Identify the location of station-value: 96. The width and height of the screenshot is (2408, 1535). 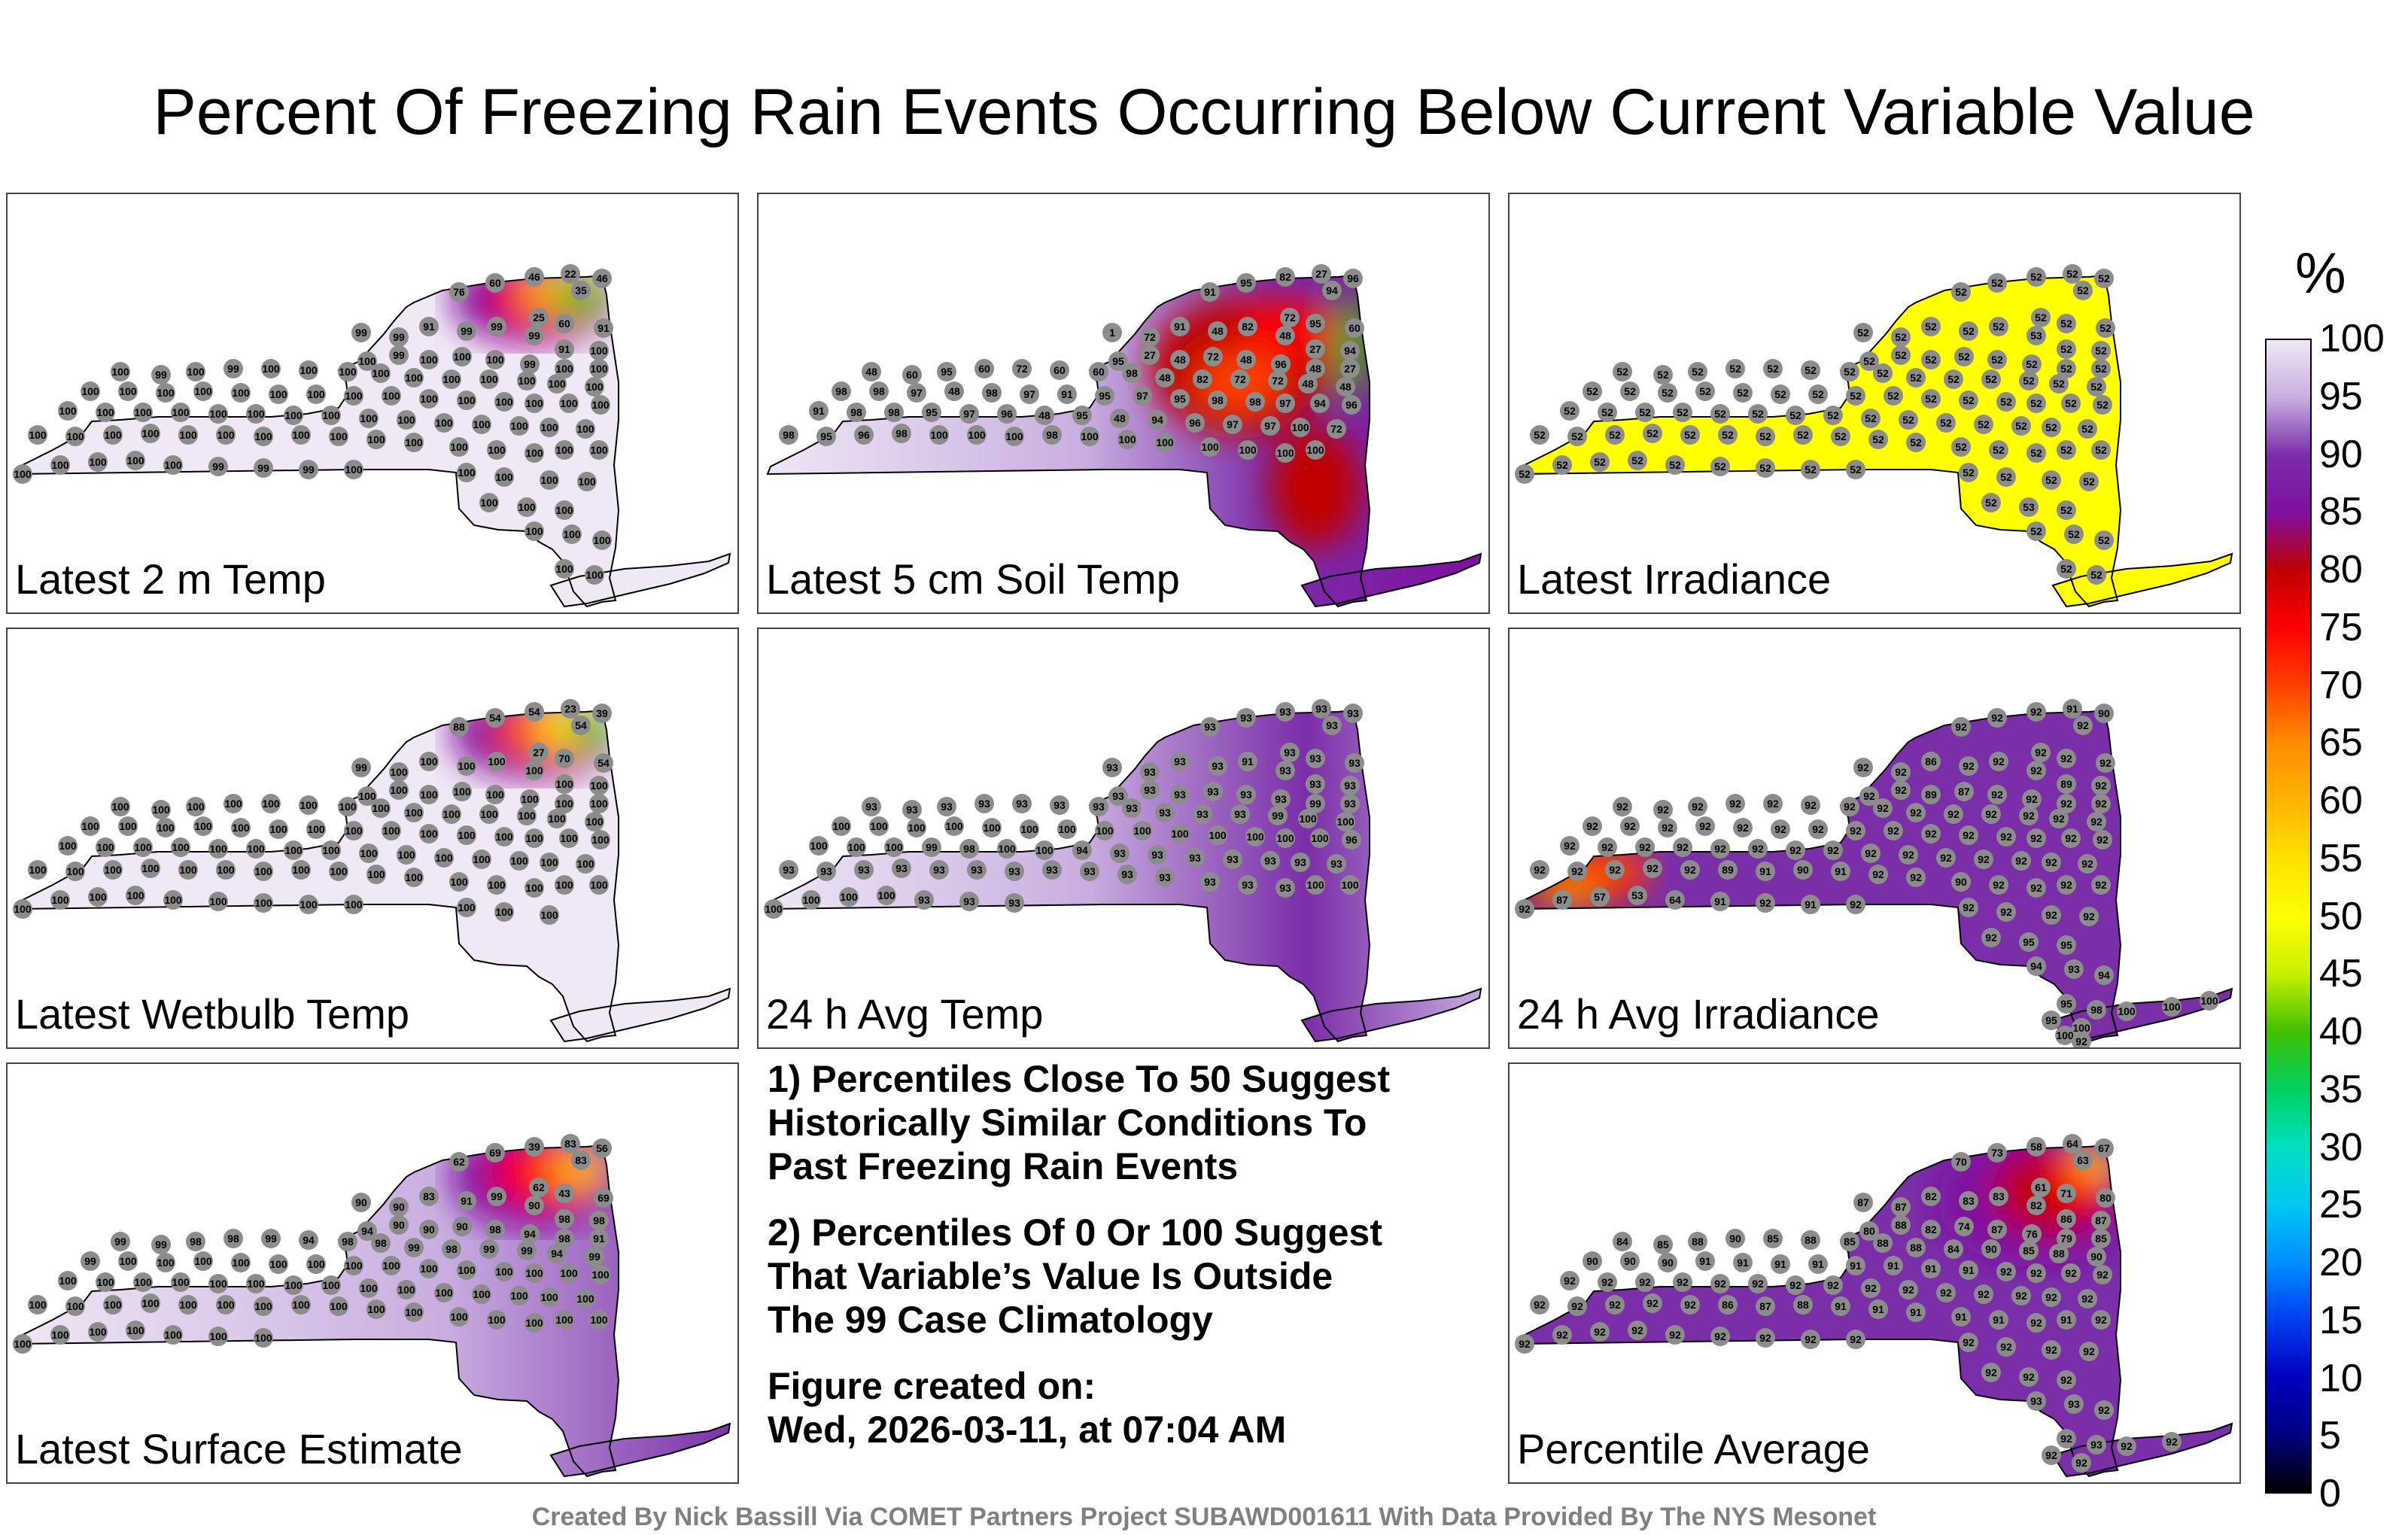
(1007, 414).